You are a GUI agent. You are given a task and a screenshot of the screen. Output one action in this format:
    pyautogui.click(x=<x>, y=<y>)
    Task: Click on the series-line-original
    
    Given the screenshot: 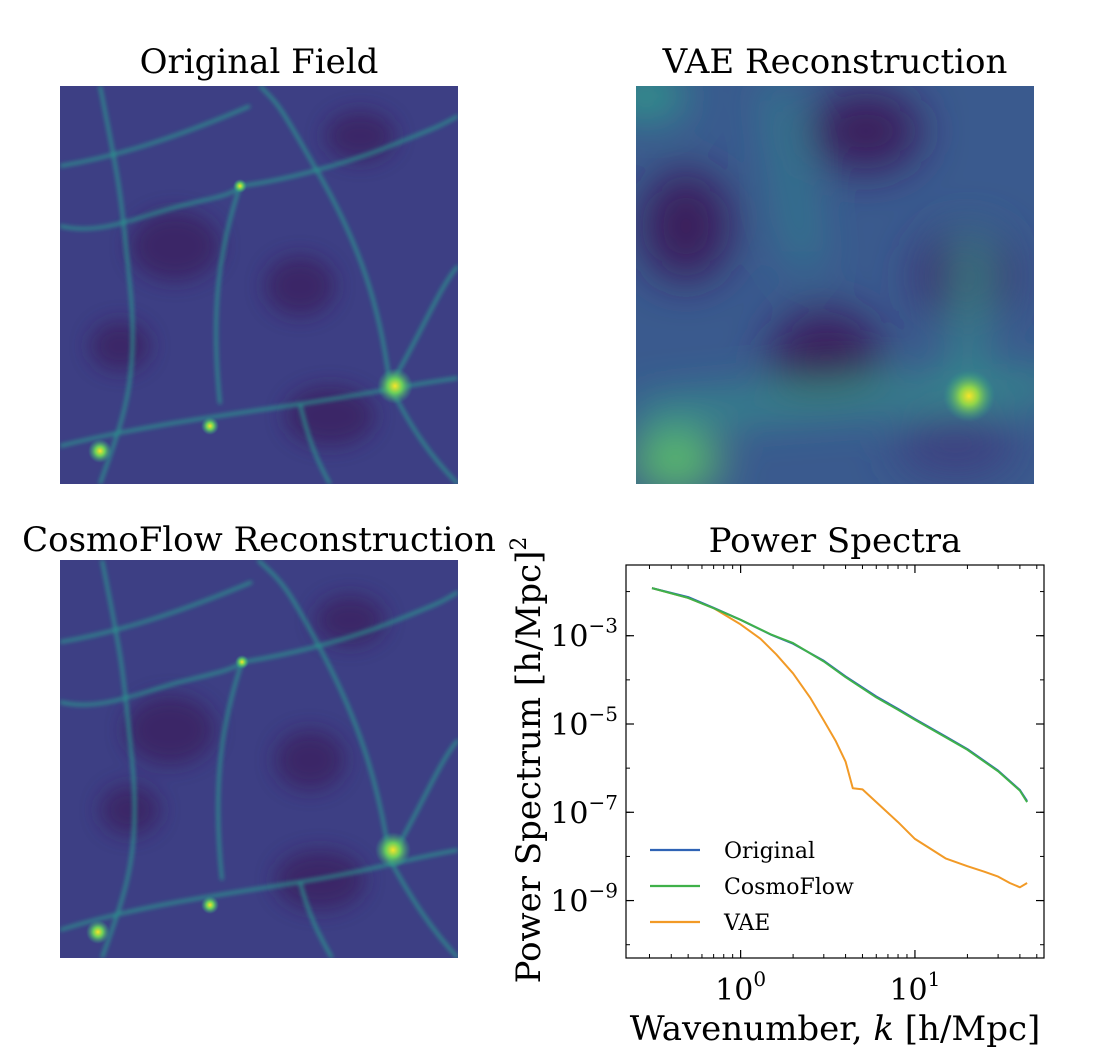 What is the action you would take?
    pyautogui.click(x=839, y=694)
    